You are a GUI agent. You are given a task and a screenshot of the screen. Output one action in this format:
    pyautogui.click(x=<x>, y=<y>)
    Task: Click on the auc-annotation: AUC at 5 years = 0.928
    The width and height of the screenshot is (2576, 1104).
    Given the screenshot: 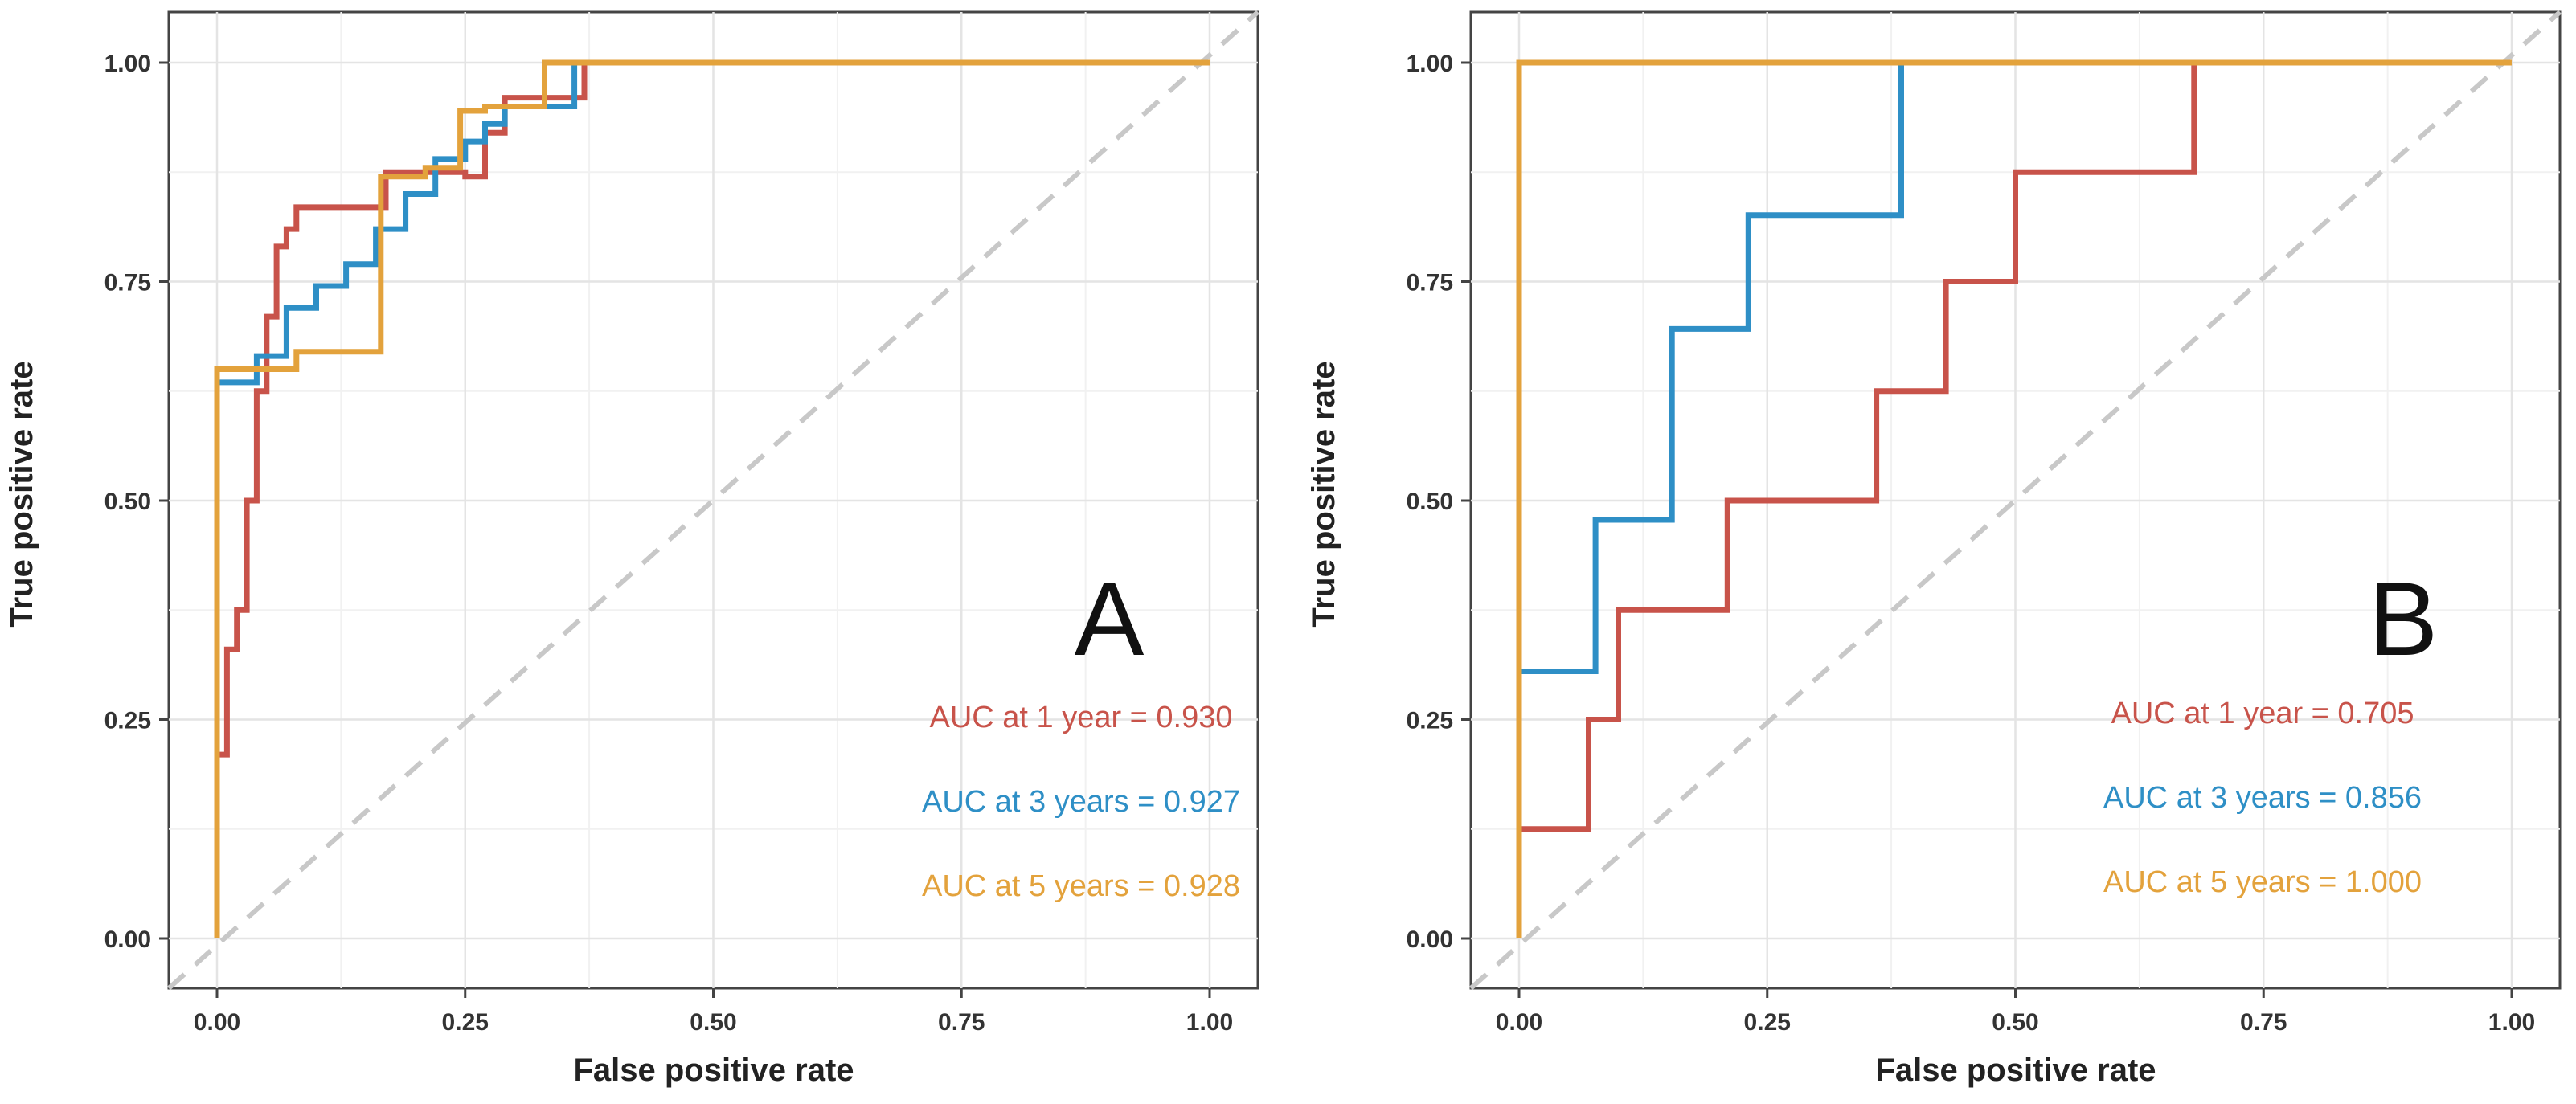 What is the action you would take?
    pyautogui.click(x=1081, y=886)
    